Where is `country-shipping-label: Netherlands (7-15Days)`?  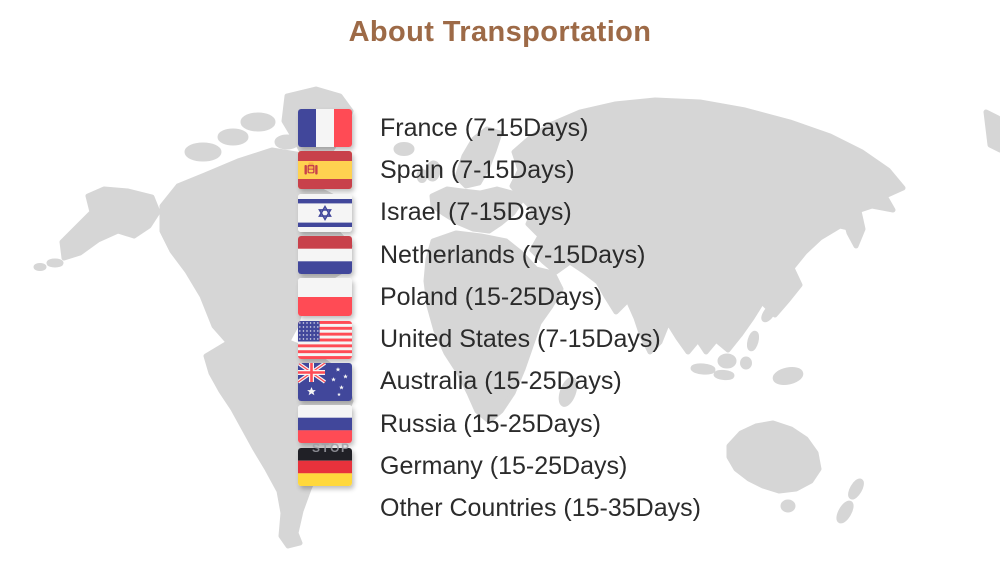
country-shipping-label: Netherlands (7-15Days) is located at coordinates (513, 254).